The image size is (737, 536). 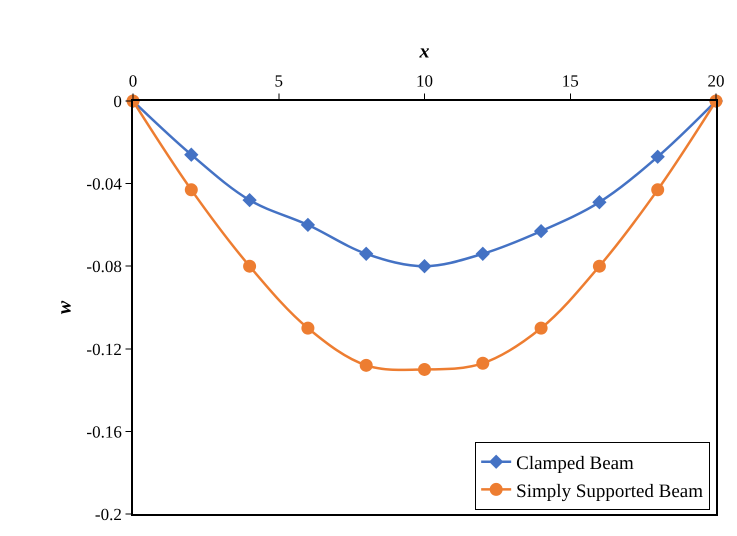 I want to click on x-axis-title: x, so click(x=424, y=51).